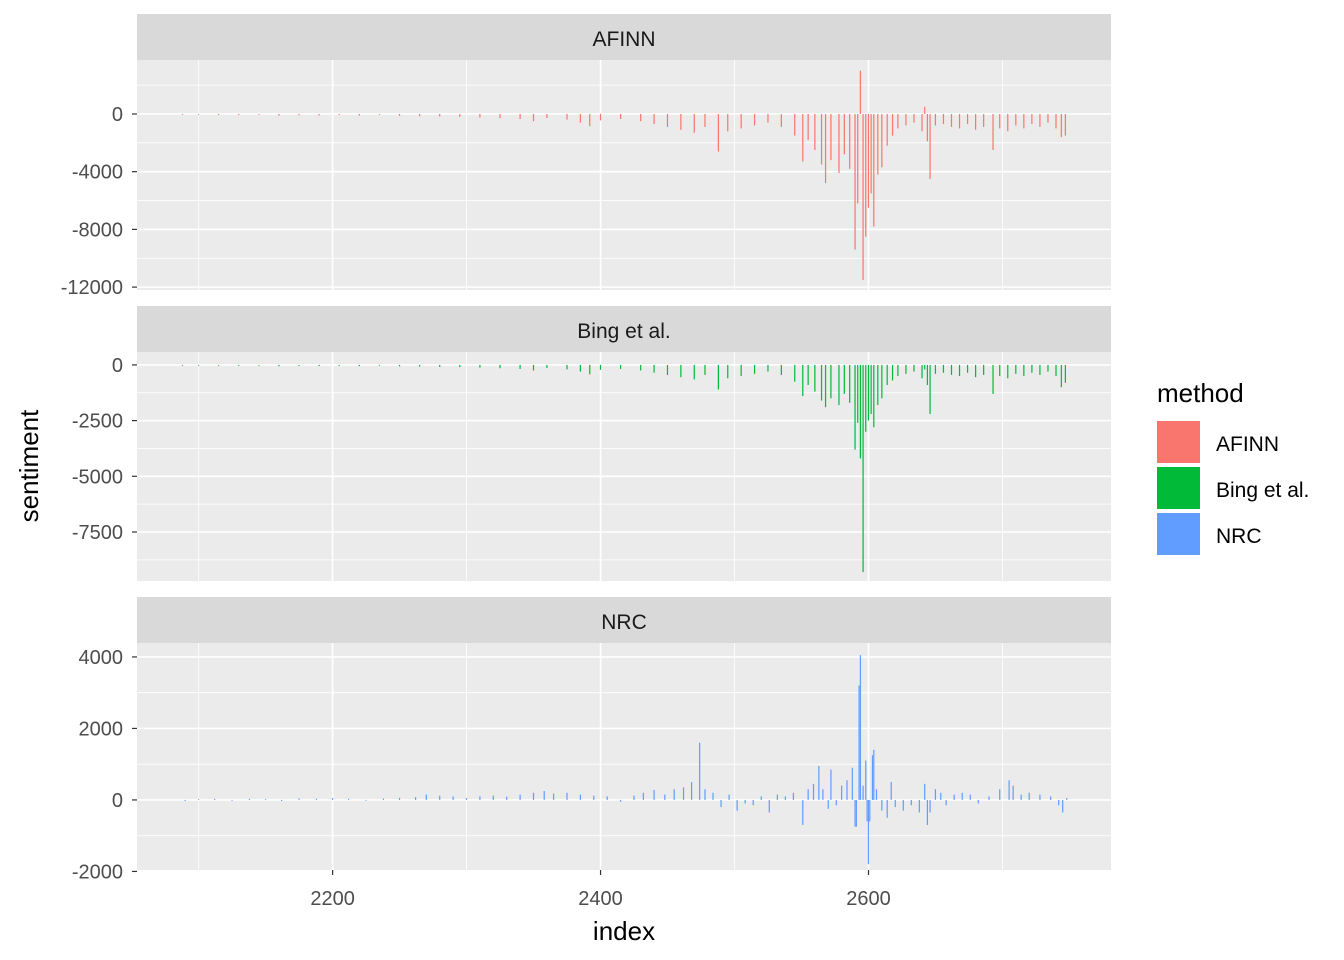 This screenshot has width=1344, height=960. What do you see at coordinates (868, 899) in the screenshot?
I see `x-tick-label: 2600` at bounding box center [868, 899].